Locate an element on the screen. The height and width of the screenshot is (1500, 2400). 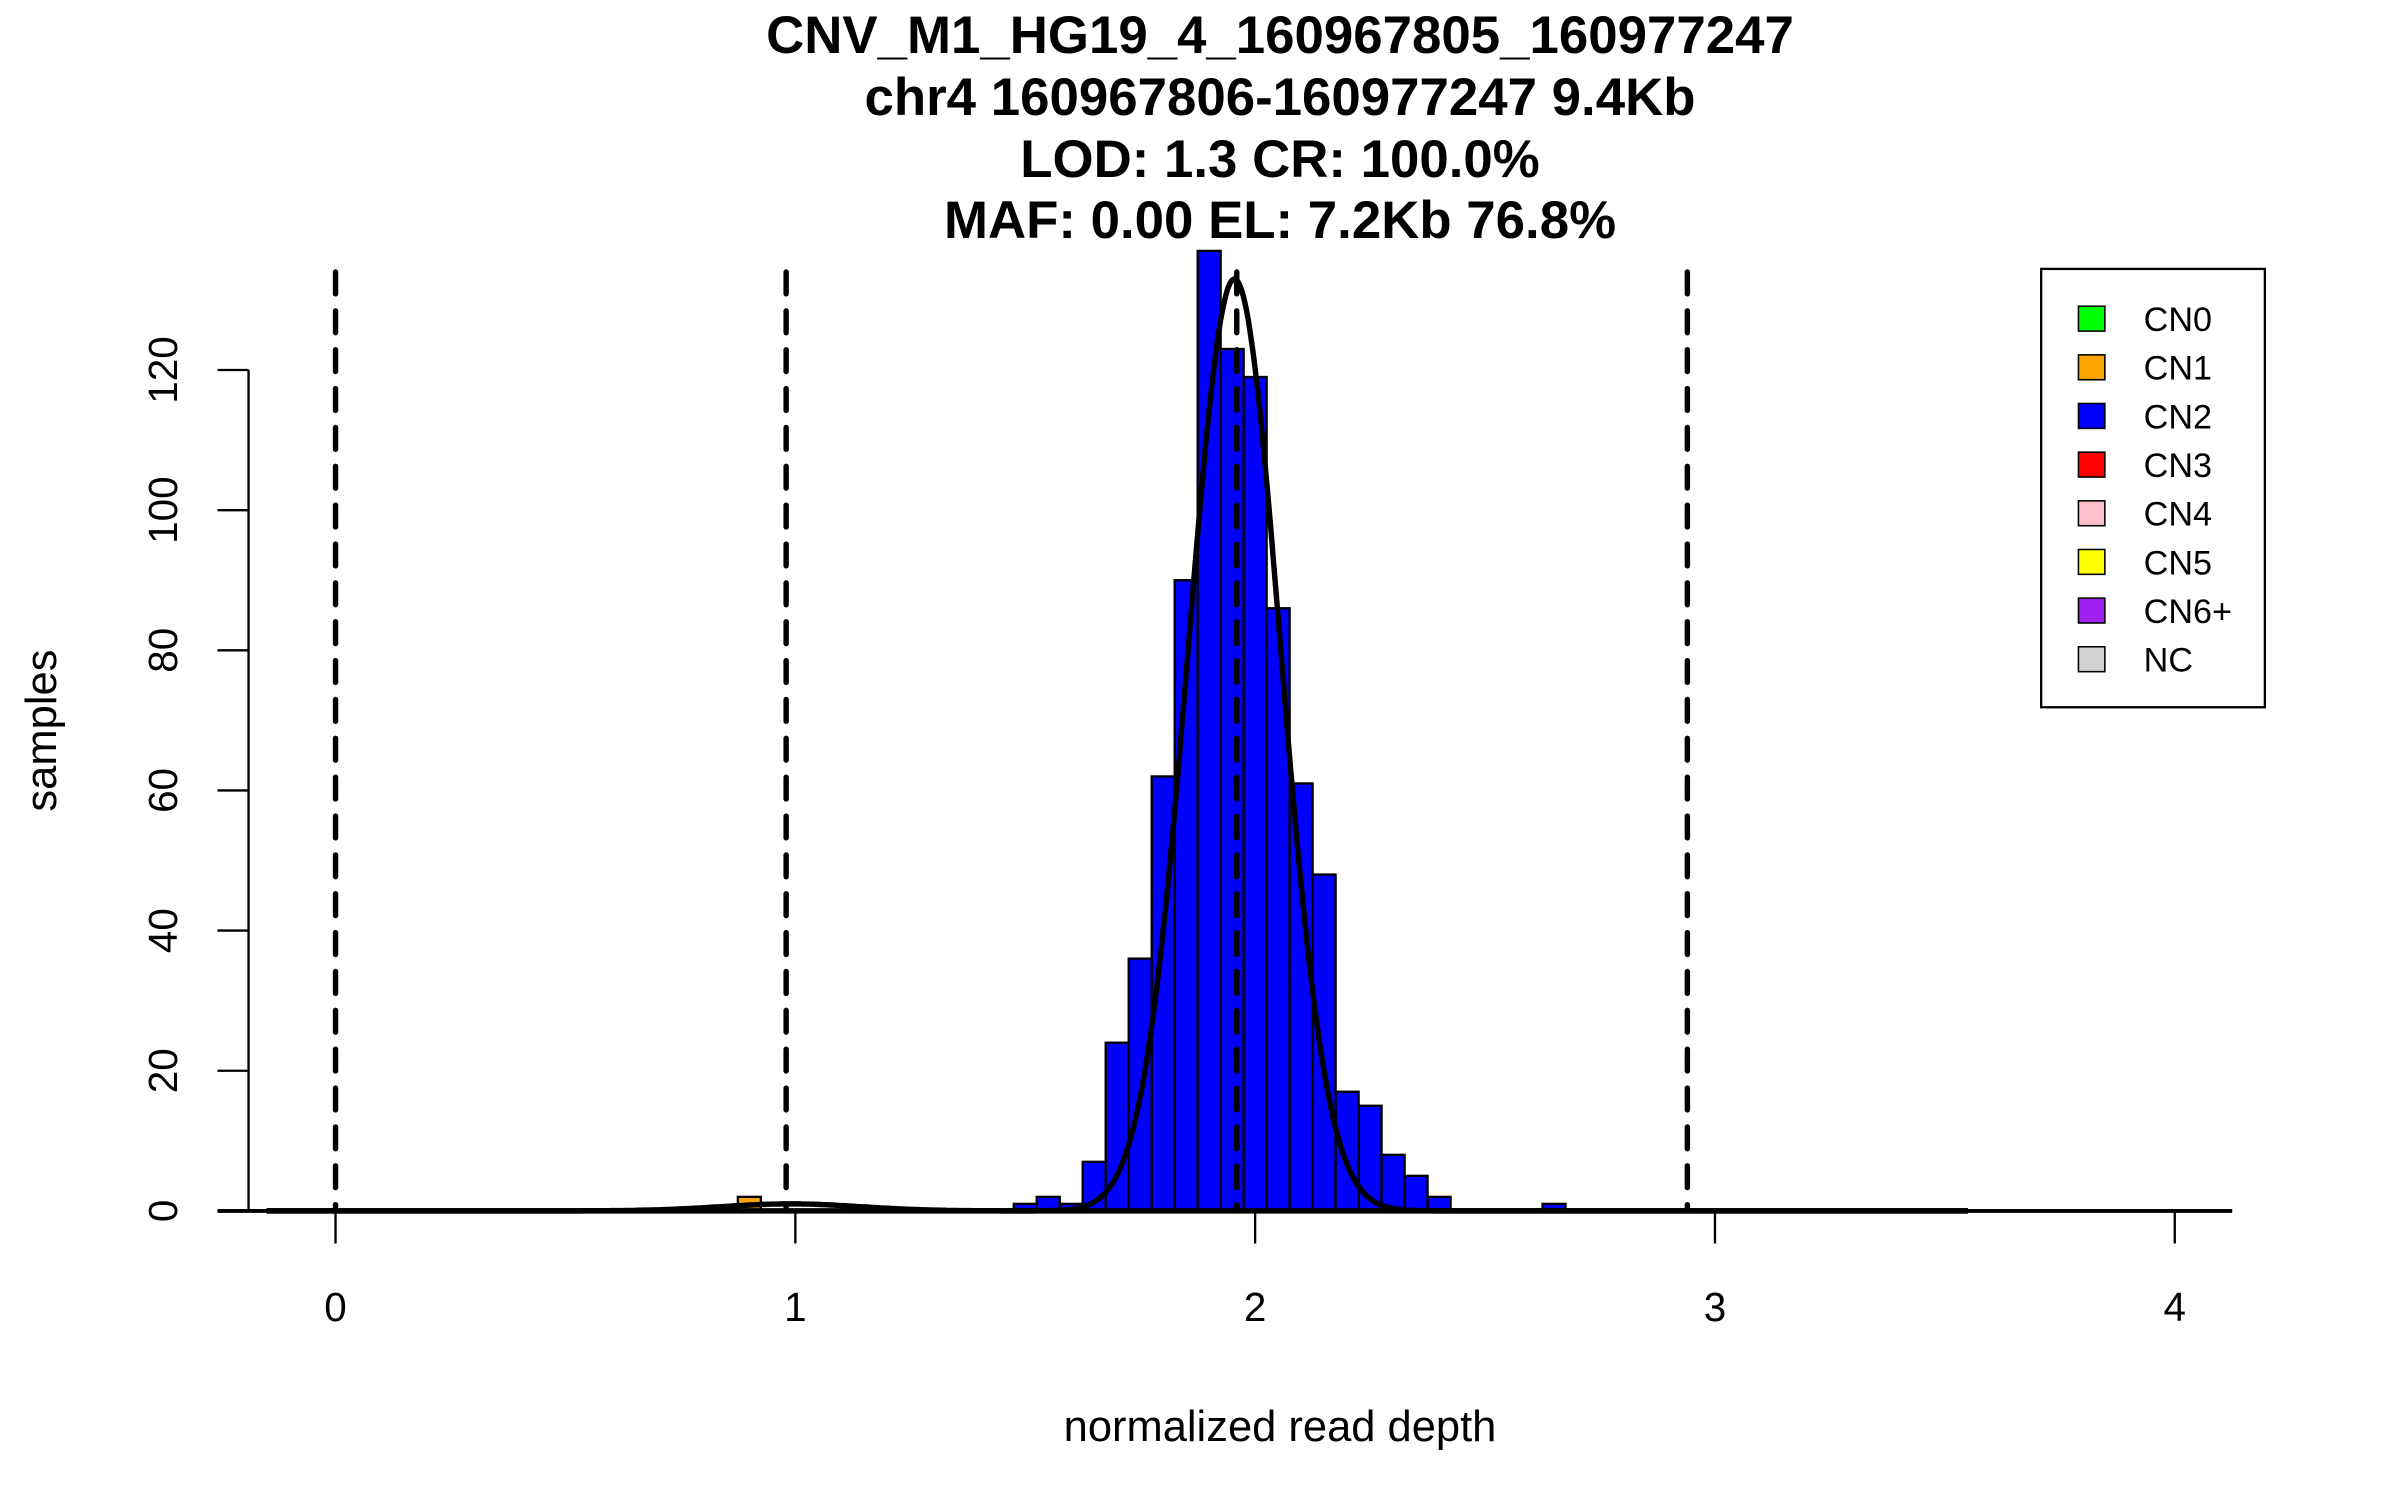
legend: CN0 CN1 CN2 CN3 CN4 CN5 CN6+ NC is located at coordinates (2153, 488).